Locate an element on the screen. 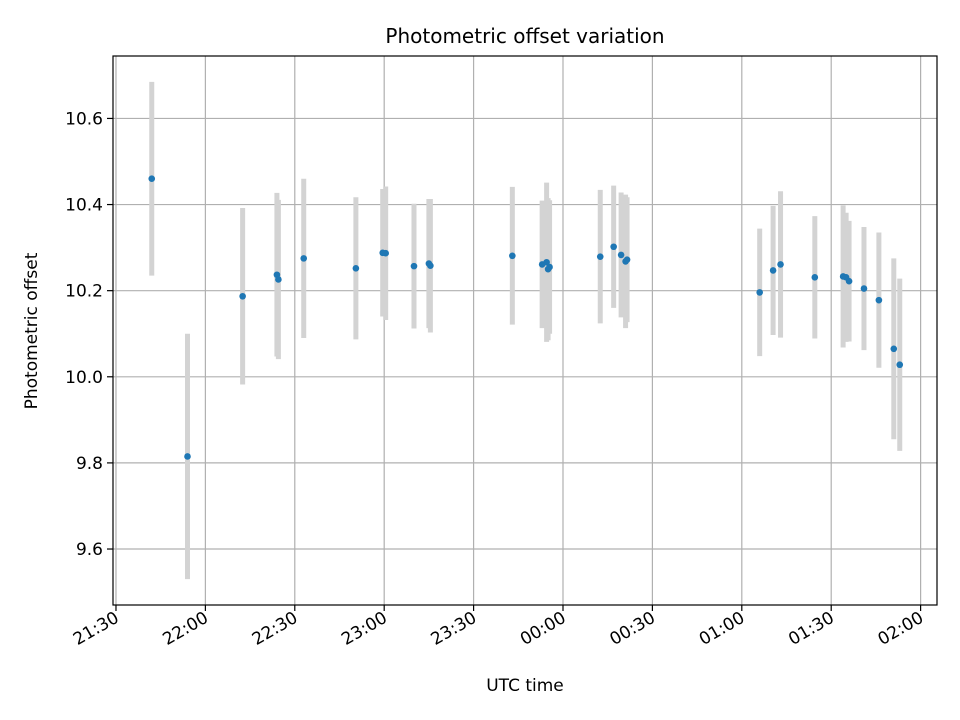 The width and height of the screenshot is (960, 720). y-tick-label: 10.2 is located at coordinates (84, 292).